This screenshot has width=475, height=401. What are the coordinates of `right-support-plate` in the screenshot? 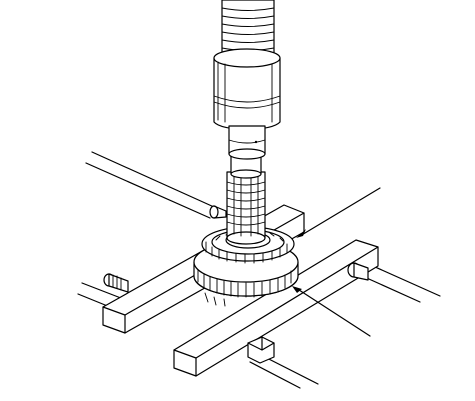 It's located at (276, 308).